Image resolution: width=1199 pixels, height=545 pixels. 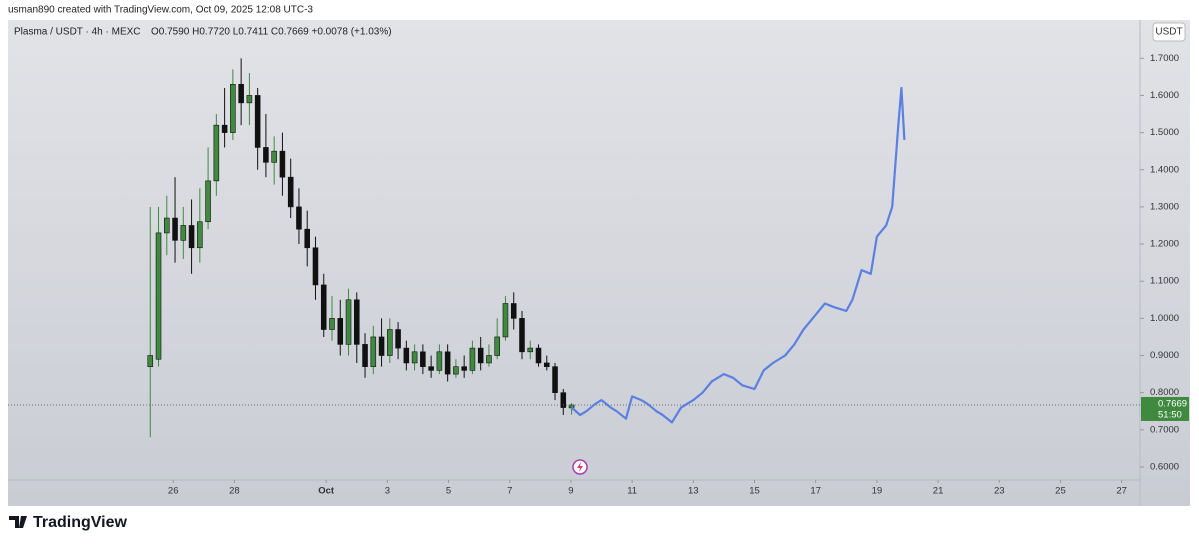 I want to click on last-price-label: 0.7669, so click(x=1172, y=403).